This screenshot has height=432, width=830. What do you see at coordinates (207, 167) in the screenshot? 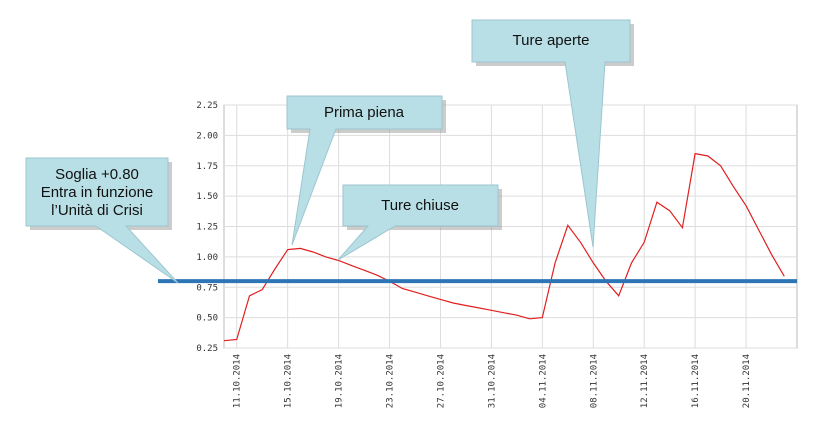
I see `y-tick-label: 1.75` at bounding box center [207, 167].